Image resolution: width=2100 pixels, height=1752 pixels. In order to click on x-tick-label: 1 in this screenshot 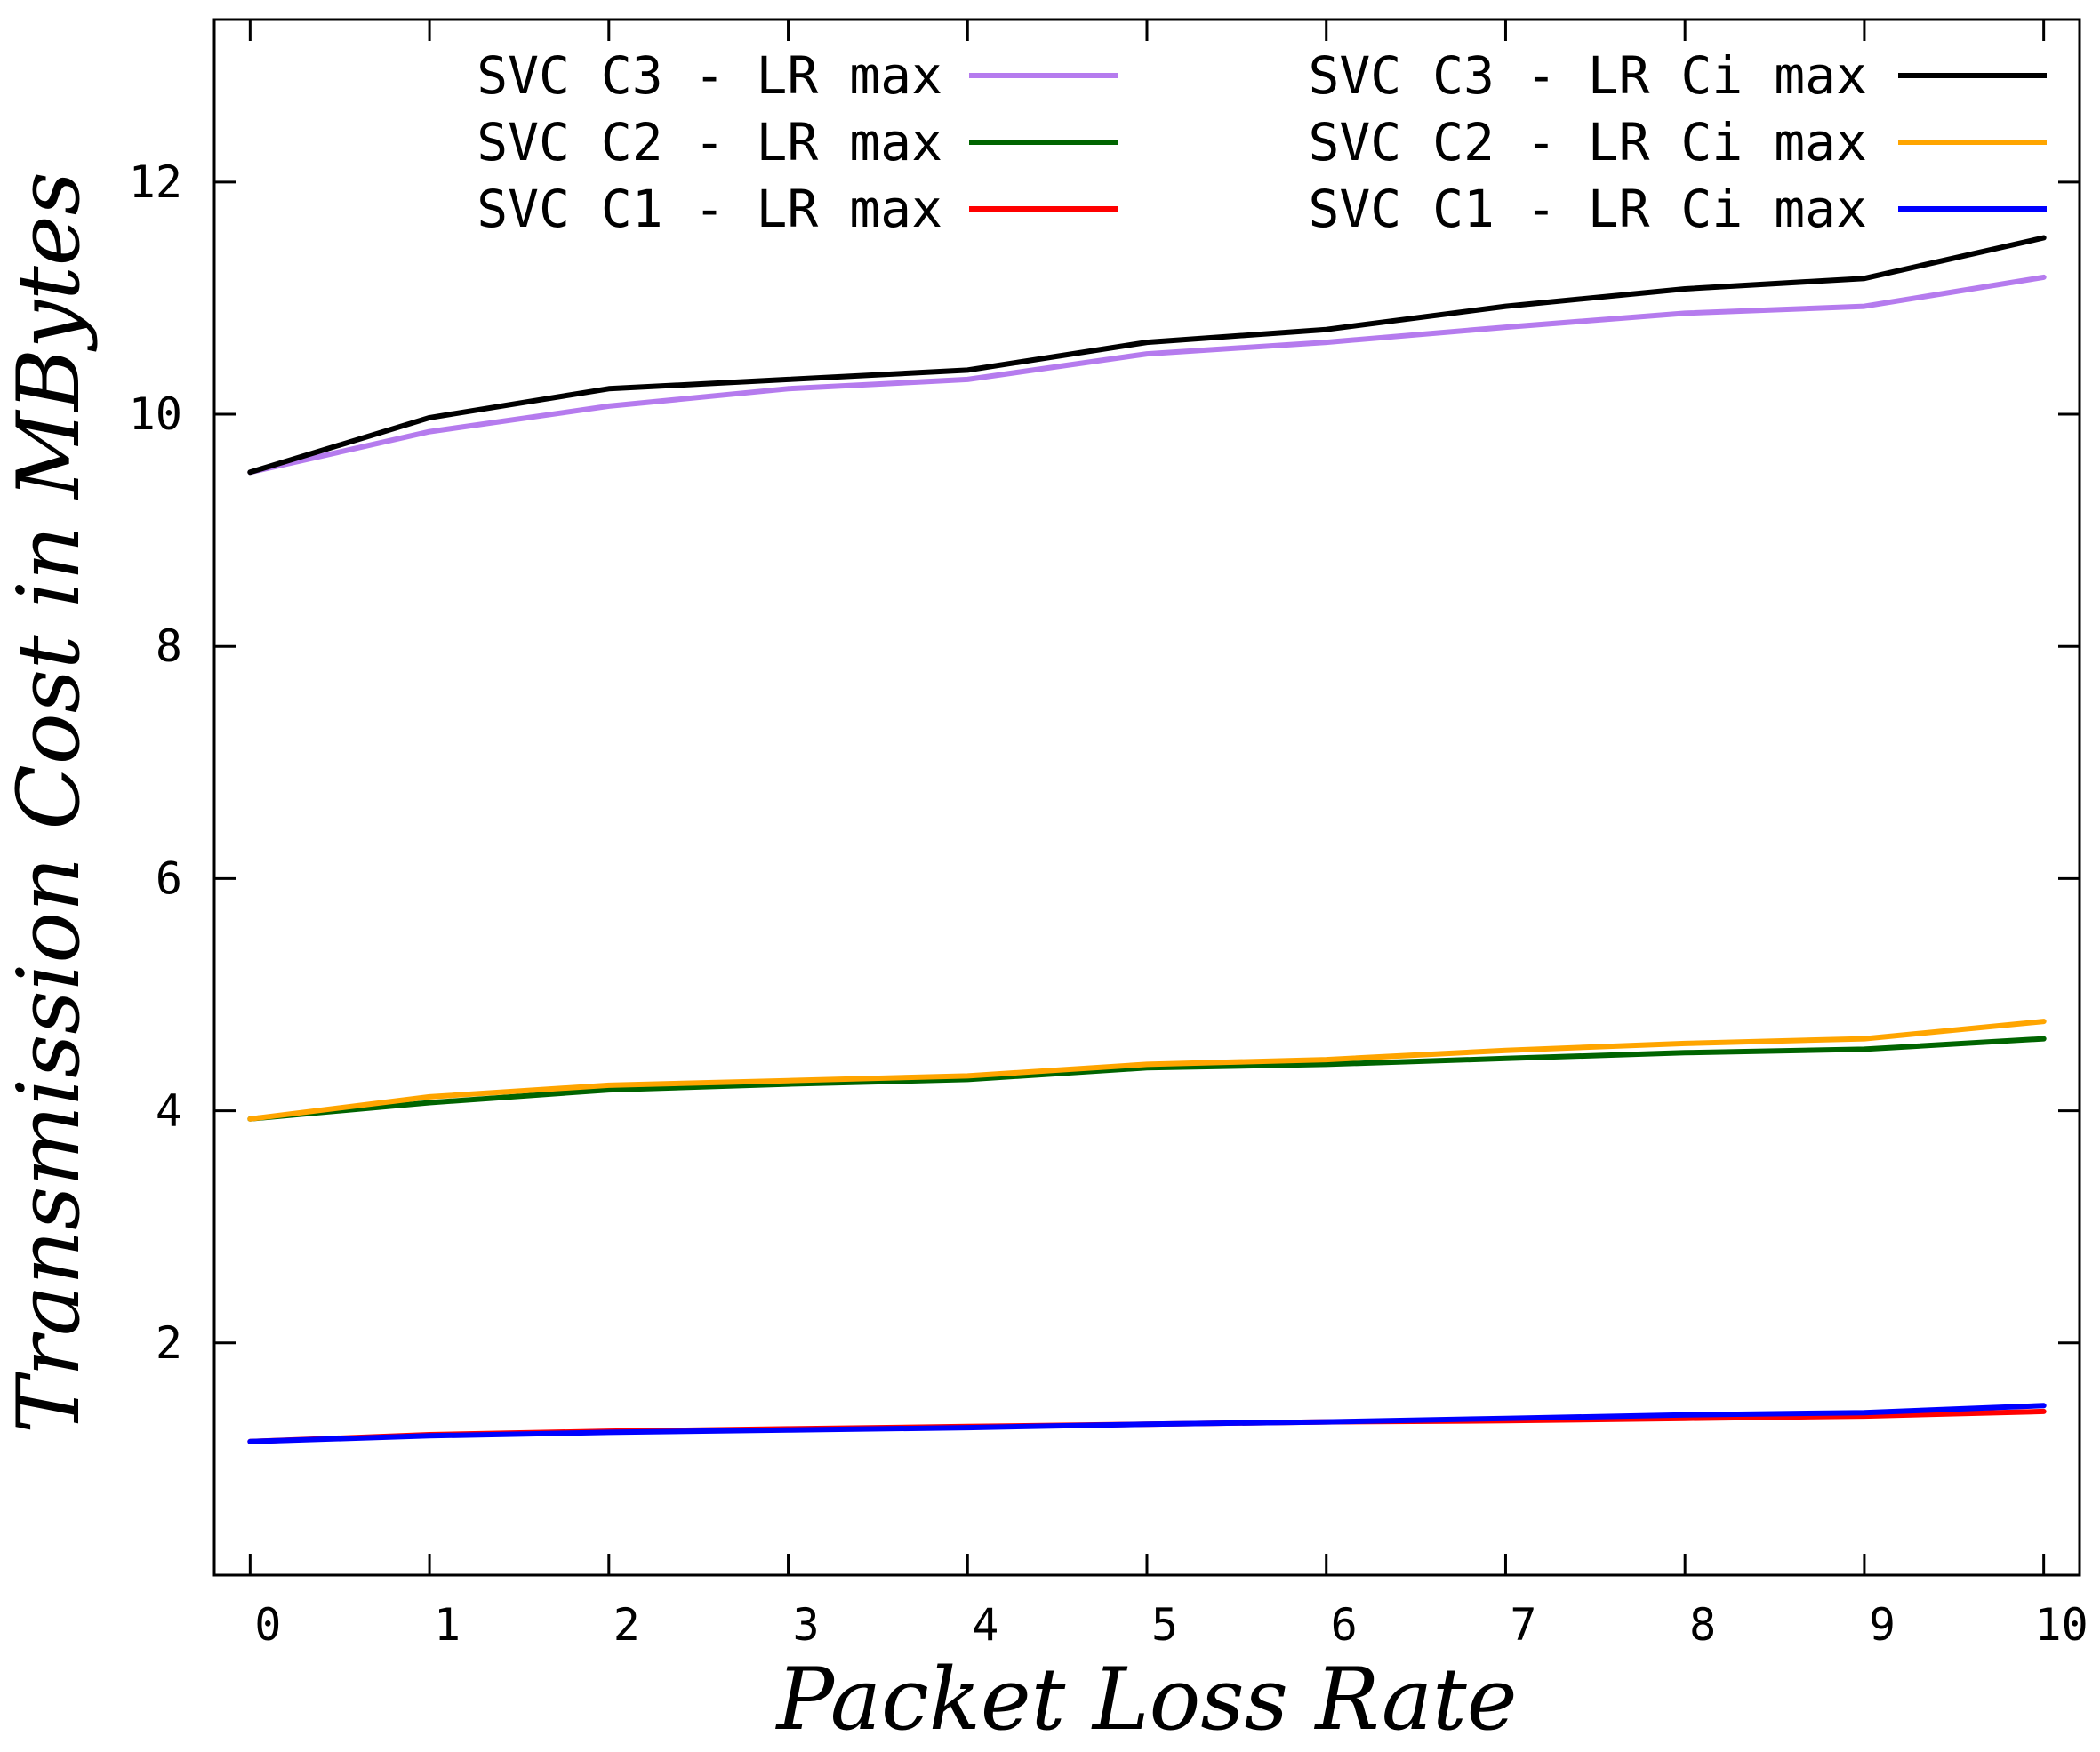, I will do `click(447, 1625)`.